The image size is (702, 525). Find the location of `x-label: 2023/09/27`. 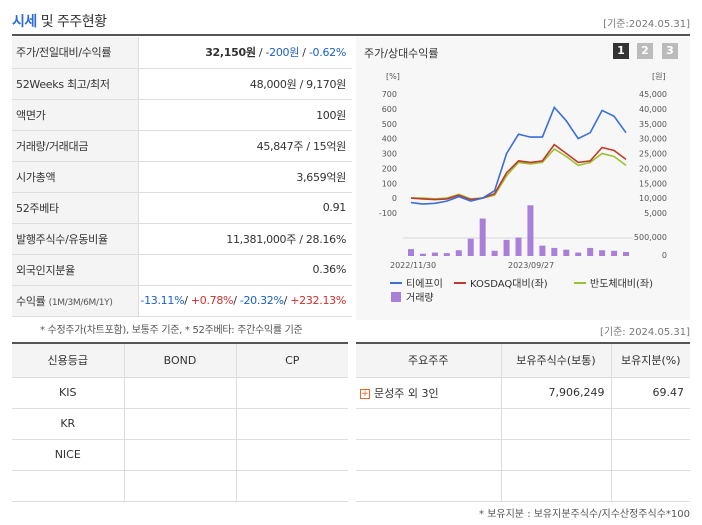

x-label: 2023/09/27 is located at coordinates (531, 265).